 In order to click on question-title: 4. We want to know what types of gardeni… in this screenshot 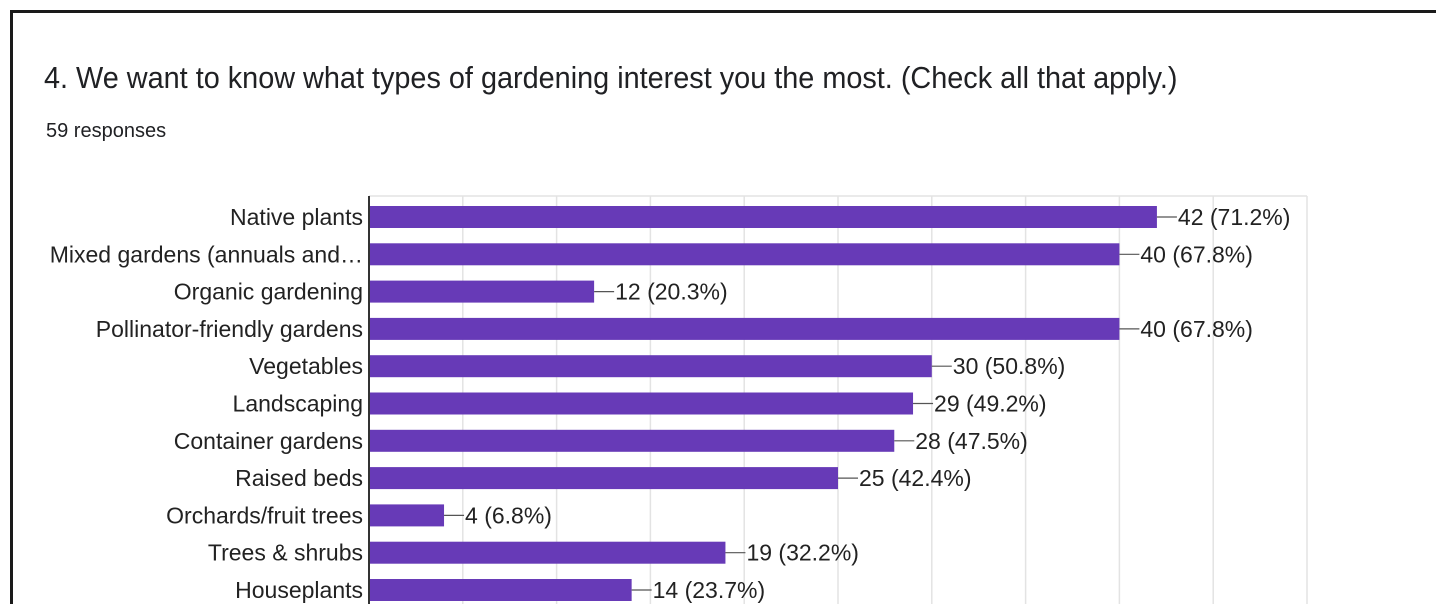, I will do `click(611, 77)`.